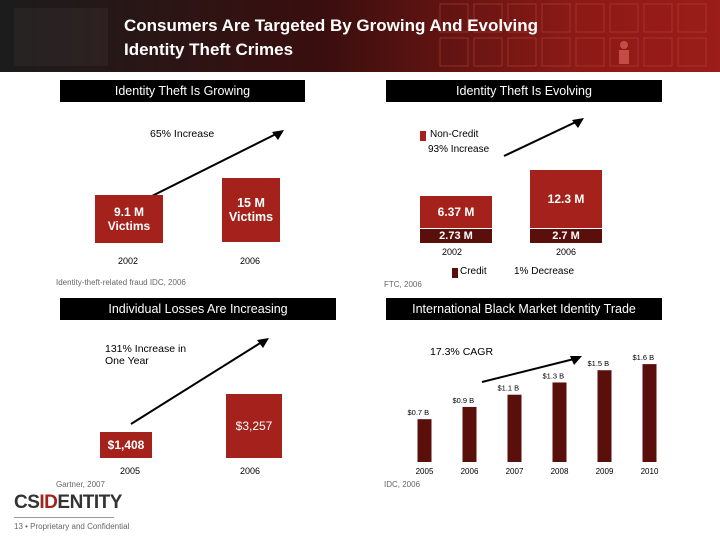 The height and width of the screenshot is (540, 720). What do you see at coordinates (127, 361) in the screenshot?
I see `losses-increase-line2: One Year` at bounding box center [127, 361].